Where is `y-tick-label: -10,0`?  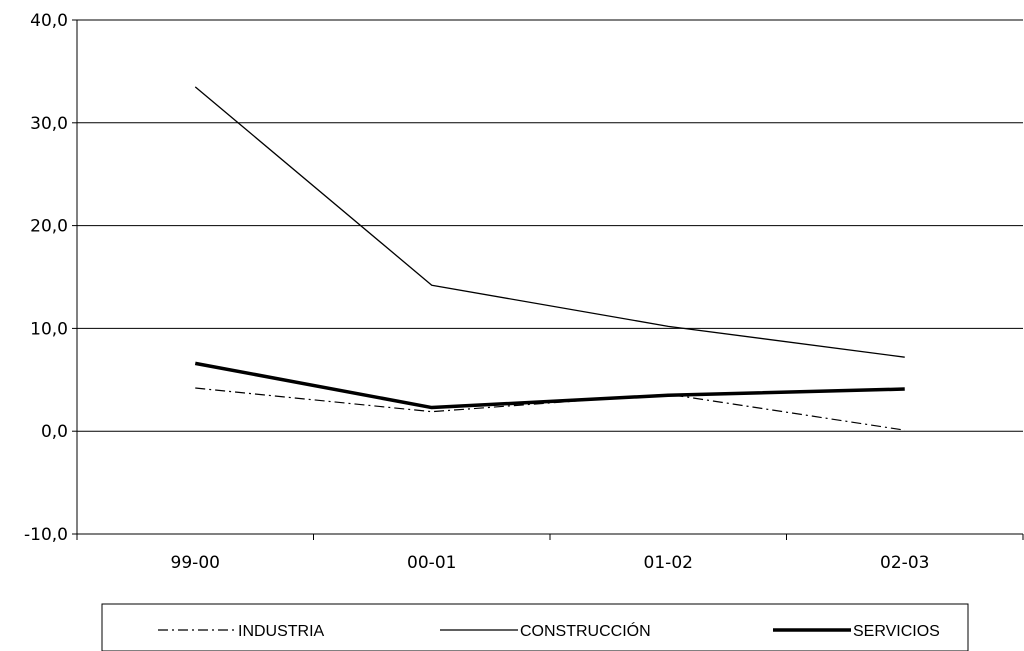 y-tick-label: -10,0 is located at coordinates (46, 535).